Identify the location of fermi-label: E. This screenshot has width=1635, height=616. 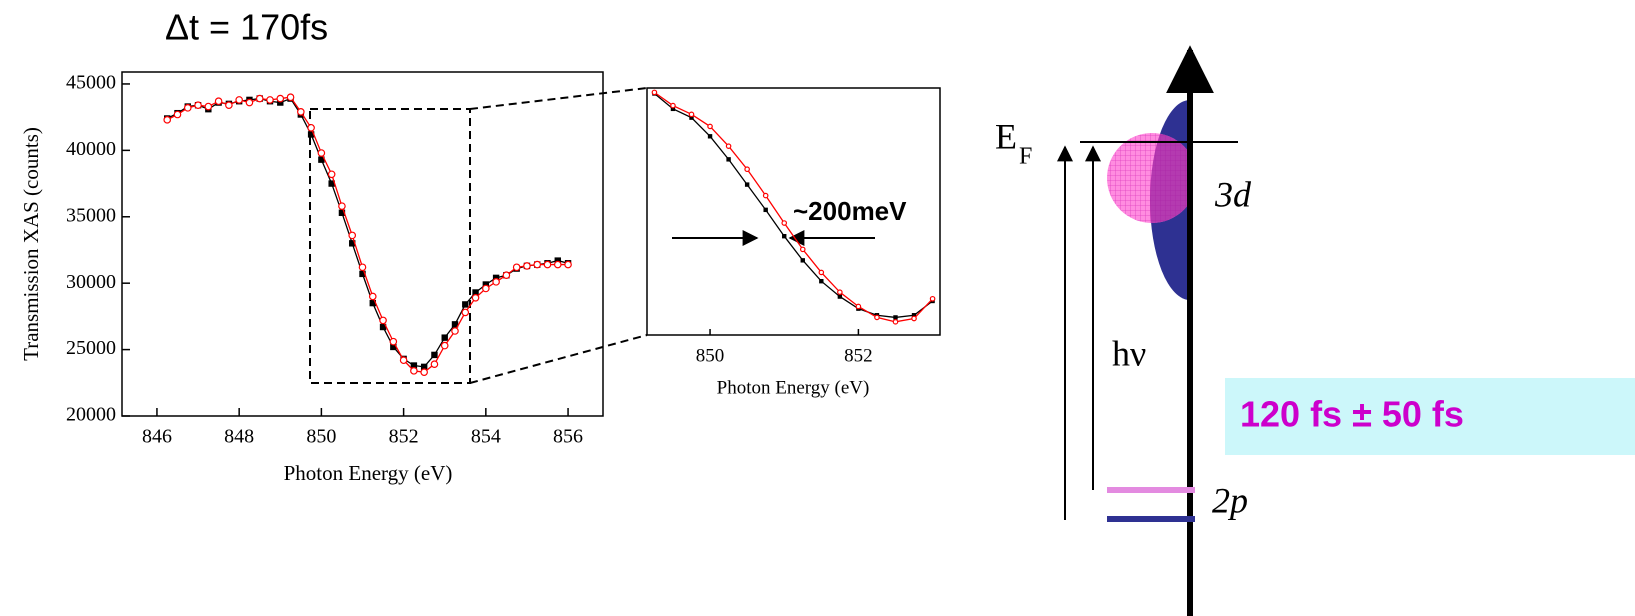
(1006, 136).